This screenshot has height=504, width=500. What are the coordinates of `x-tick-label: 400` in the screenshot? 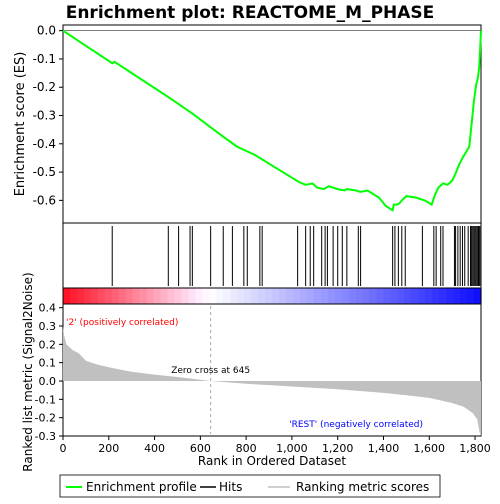 It's located at (154, 448).